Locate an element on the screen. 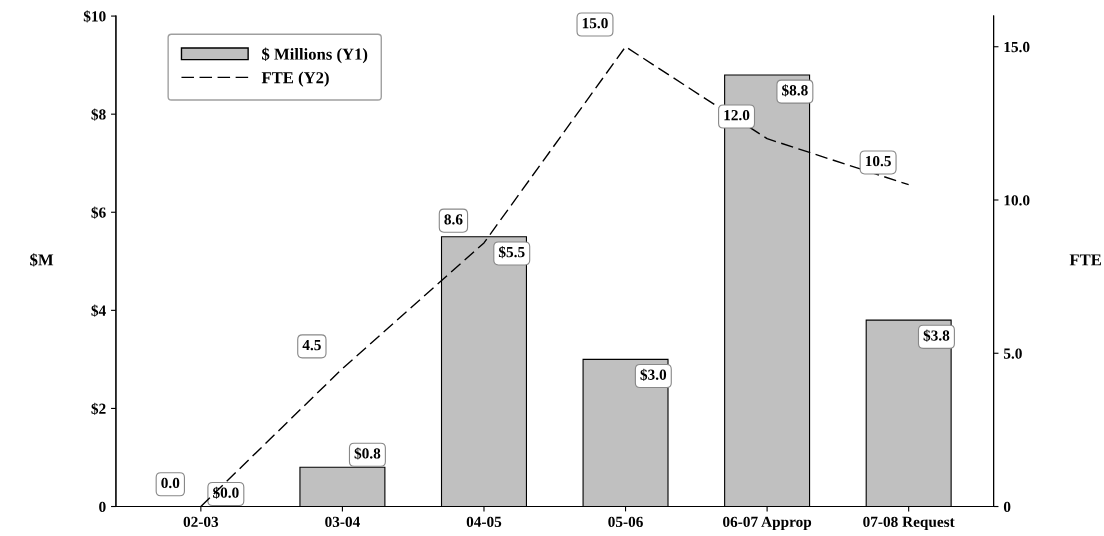  data-label: 12.0 is located at coordinates (737, 115).